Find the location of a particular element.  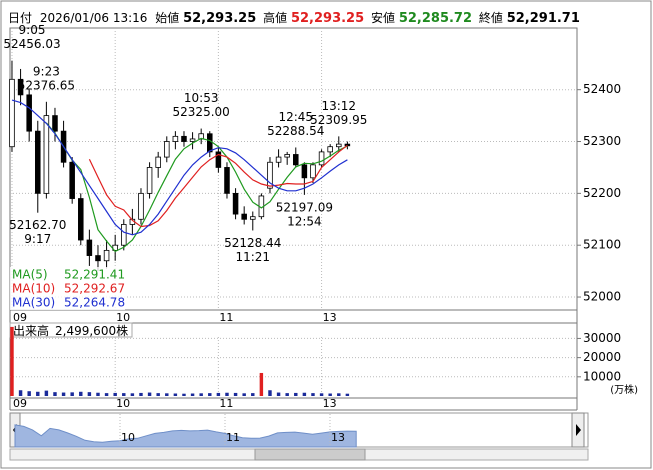

scroll-thumb is located at coordinates (310, 454).